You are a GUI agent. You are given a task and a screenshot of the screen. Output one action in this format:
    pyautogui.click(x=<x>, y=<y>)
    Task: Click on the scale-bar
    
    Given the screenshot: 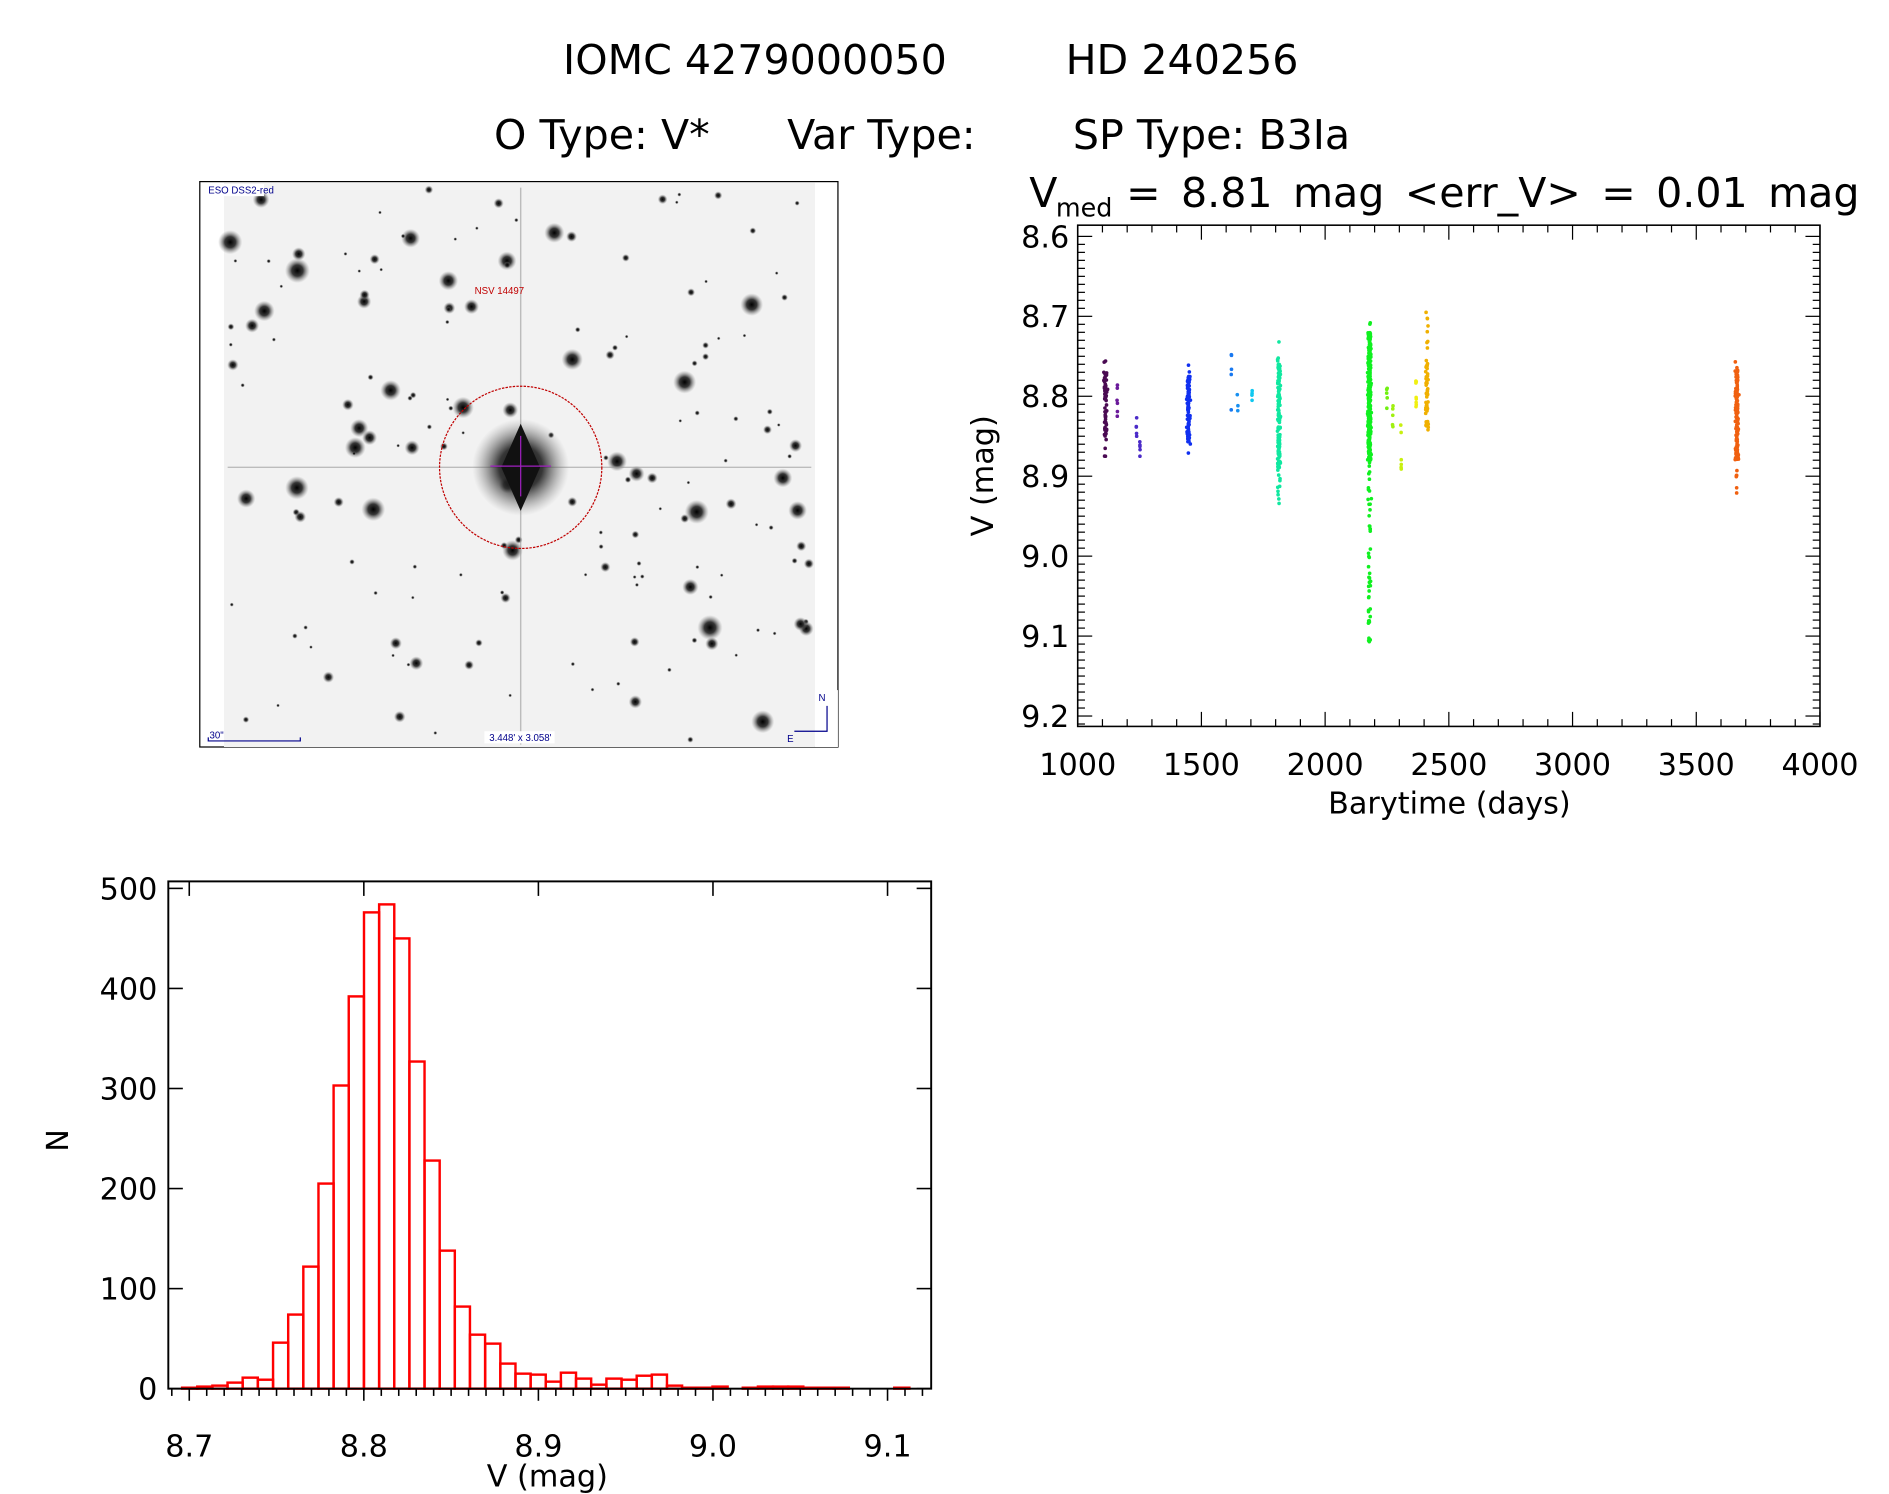 What is the action you would take?
    pyautogui.click(x=254, y=739)
    